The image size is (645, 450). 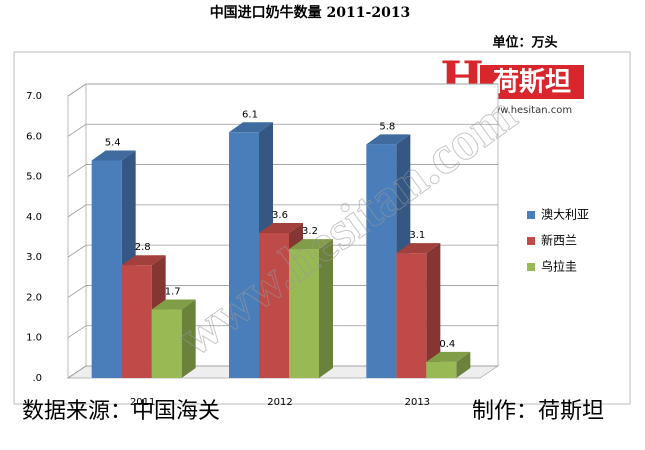 I want to click on value-label: 3.2, so click(x=310, y=231).